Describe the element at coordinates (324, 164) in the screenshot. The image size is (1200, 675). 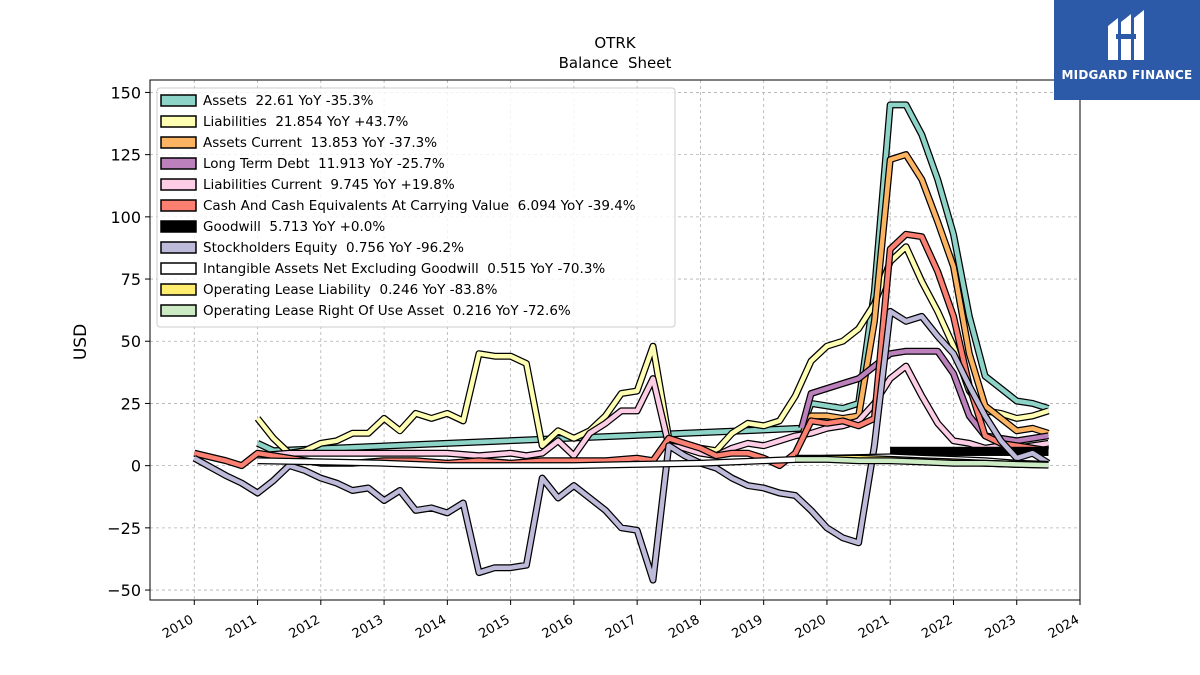
I see `legend-label: Long Term Debt 11.913 YoY -25.7%` at that location.